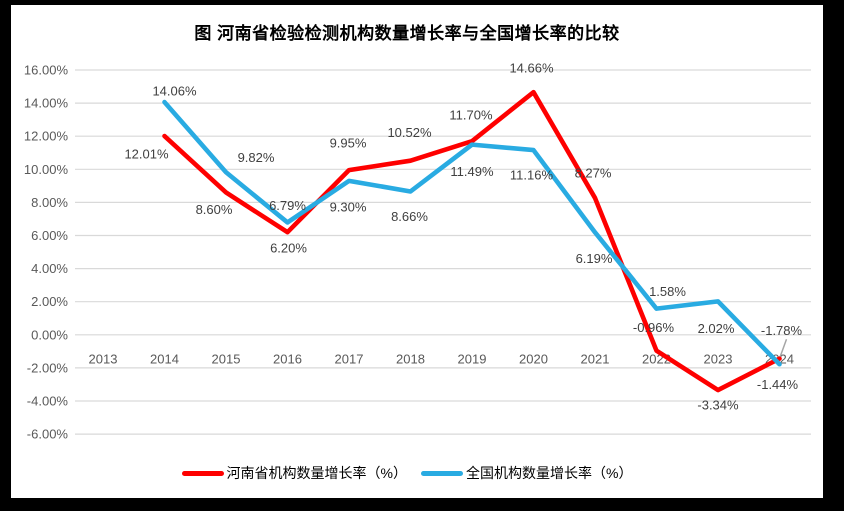 This screenshot has width=844, height=511. What do you see at coordinates (532, 175) in the screenshot?
I see `national-data-label: 11.16%` at bounding box center [532, 175].